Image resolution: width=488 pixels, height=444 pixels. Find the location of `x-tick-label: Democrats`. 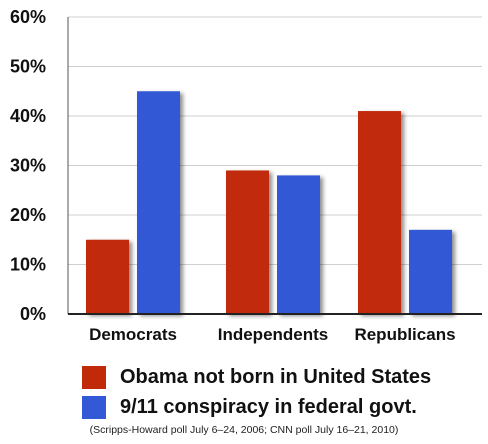

x-tick-label: Democrats is located at coordinates (133, 334).